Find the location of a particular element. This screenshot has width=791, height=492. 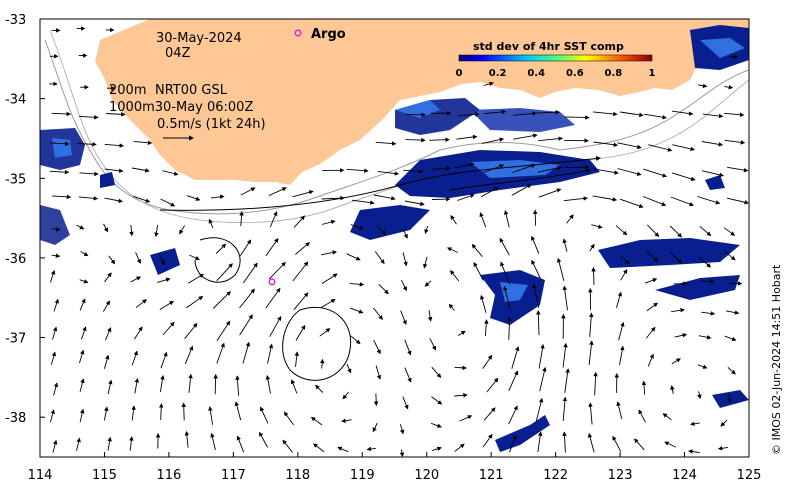

x-tick-label: 120 is located at coordinates (426, 475).